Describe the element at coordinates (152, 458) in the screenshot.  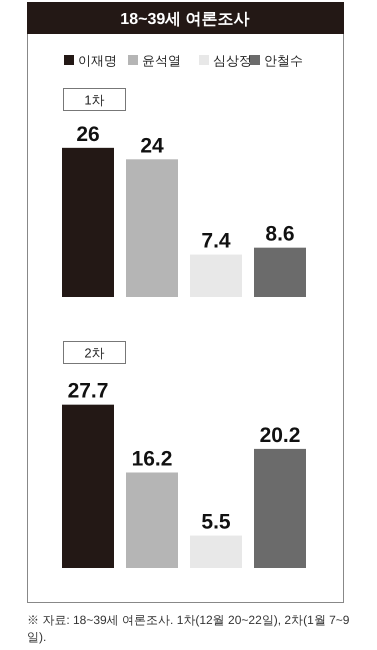
I see `data-label: 16.2` at that location.